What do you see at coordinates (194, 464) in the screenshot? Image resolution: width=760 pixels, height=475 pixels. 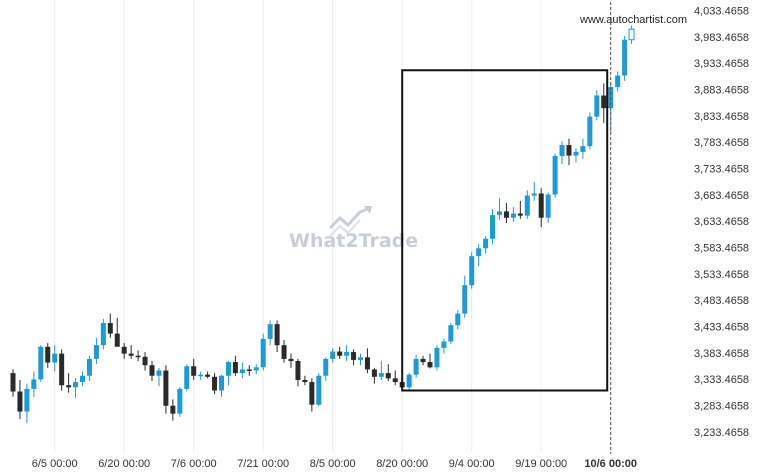 I see `x-tick-label: 7/6 00:00` at bounding box center [194, 464].